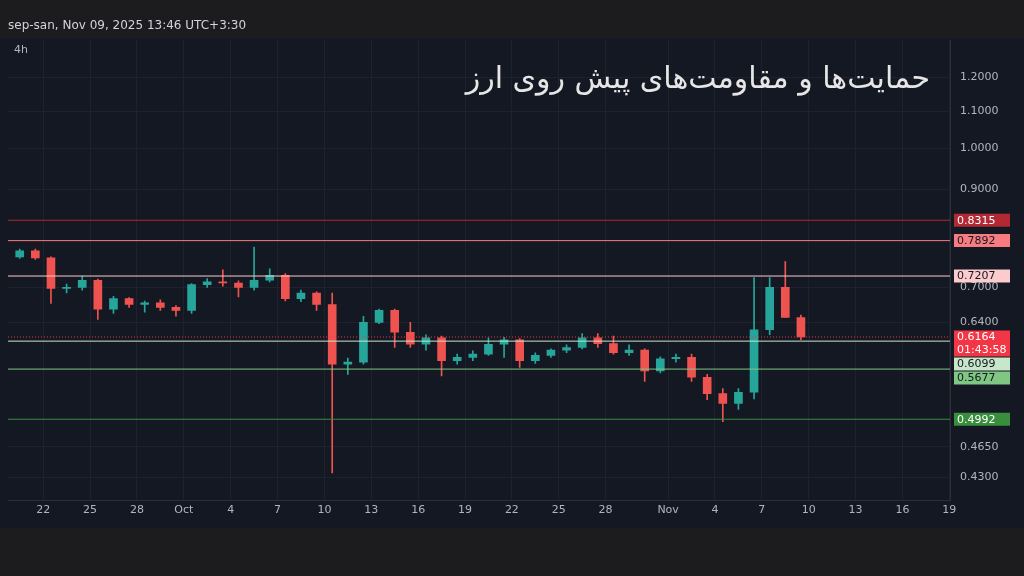  I want to click on ref-line-label: 0.7207, so click(976, 276).